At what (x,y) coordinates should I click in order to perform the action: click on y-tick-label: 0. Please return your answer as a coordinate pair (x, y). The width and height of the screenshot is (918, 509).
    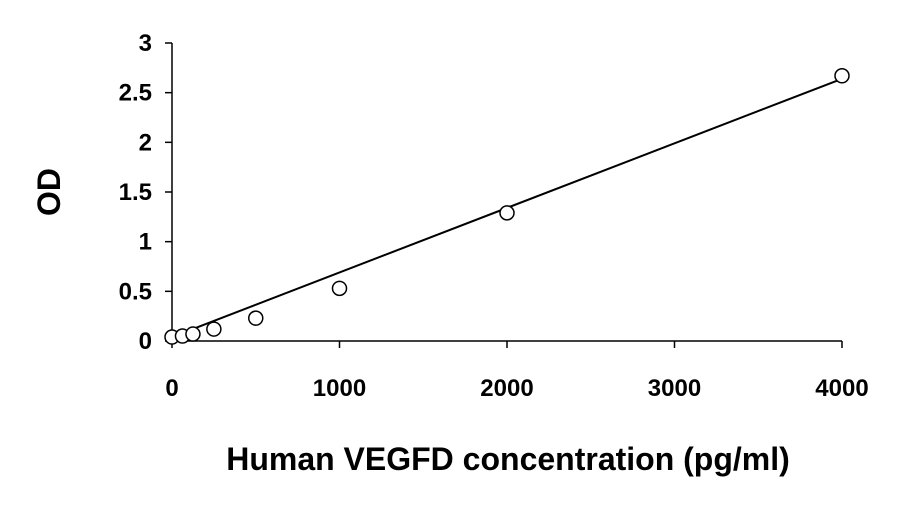
    Looking at the image, I should click on (145, 341).